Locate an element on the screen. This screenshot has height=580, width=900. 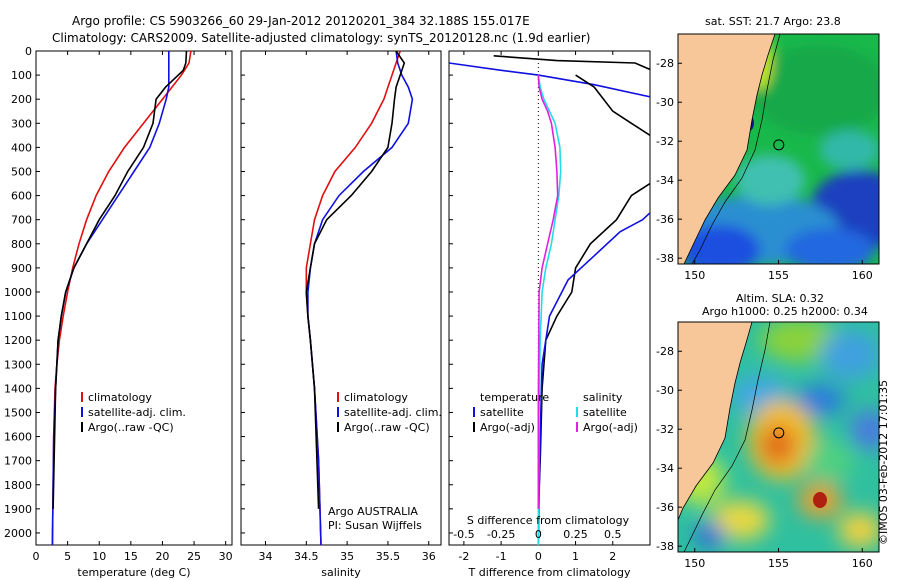
y-tick-label: 1600 is located at coordinates (18, 437).